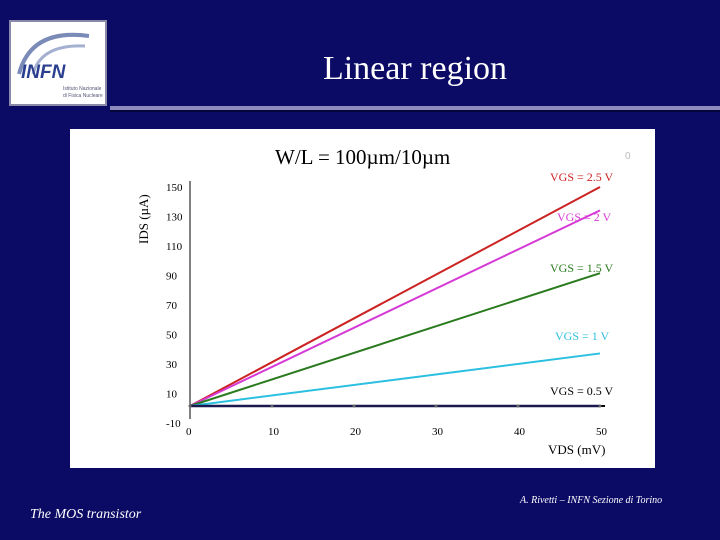 This screenshot has height=540, width=720. Describe the element at coordinates (172, 395) in the screenshot. I see `y-tick-label: 10` at that location.